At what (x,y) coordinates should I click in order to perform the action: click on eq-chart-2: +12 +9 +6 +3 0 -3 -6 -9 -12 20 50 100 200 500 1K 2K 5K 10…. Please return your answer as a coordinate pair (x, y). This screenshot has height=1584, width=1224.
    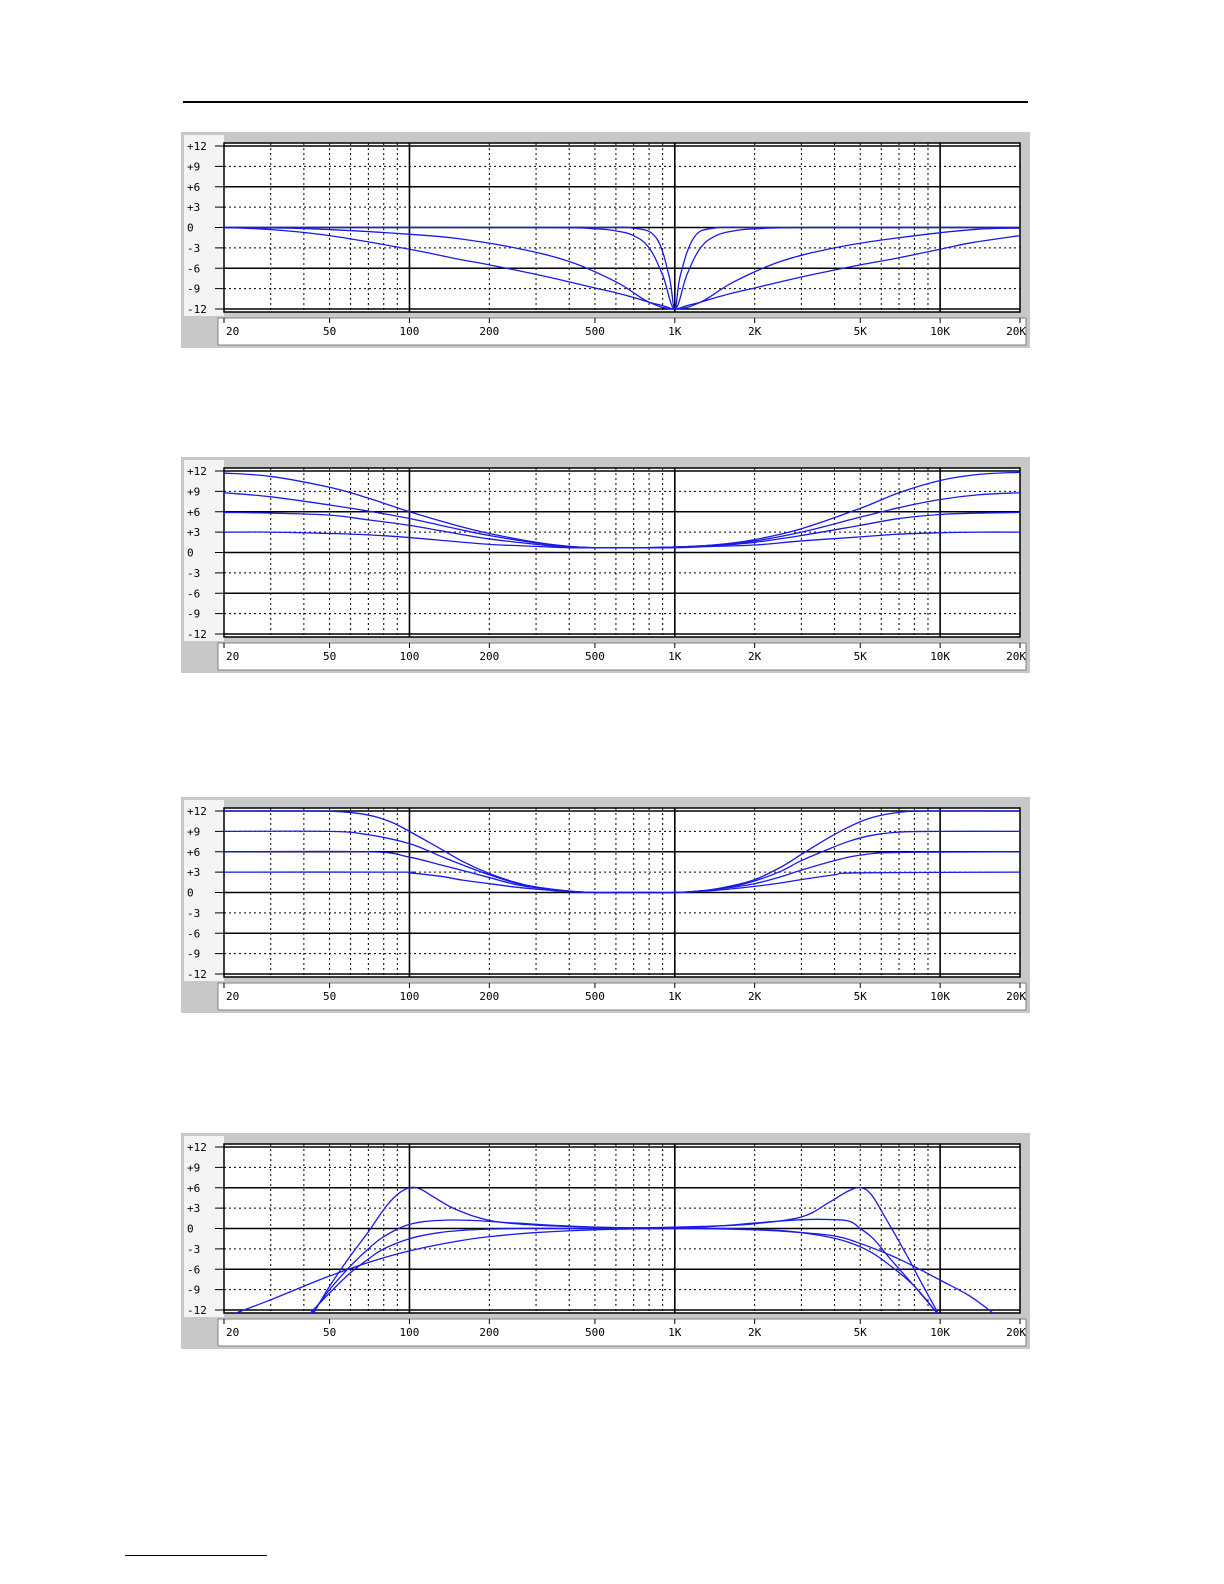
    Looking at the image, I should click on (605, 565).